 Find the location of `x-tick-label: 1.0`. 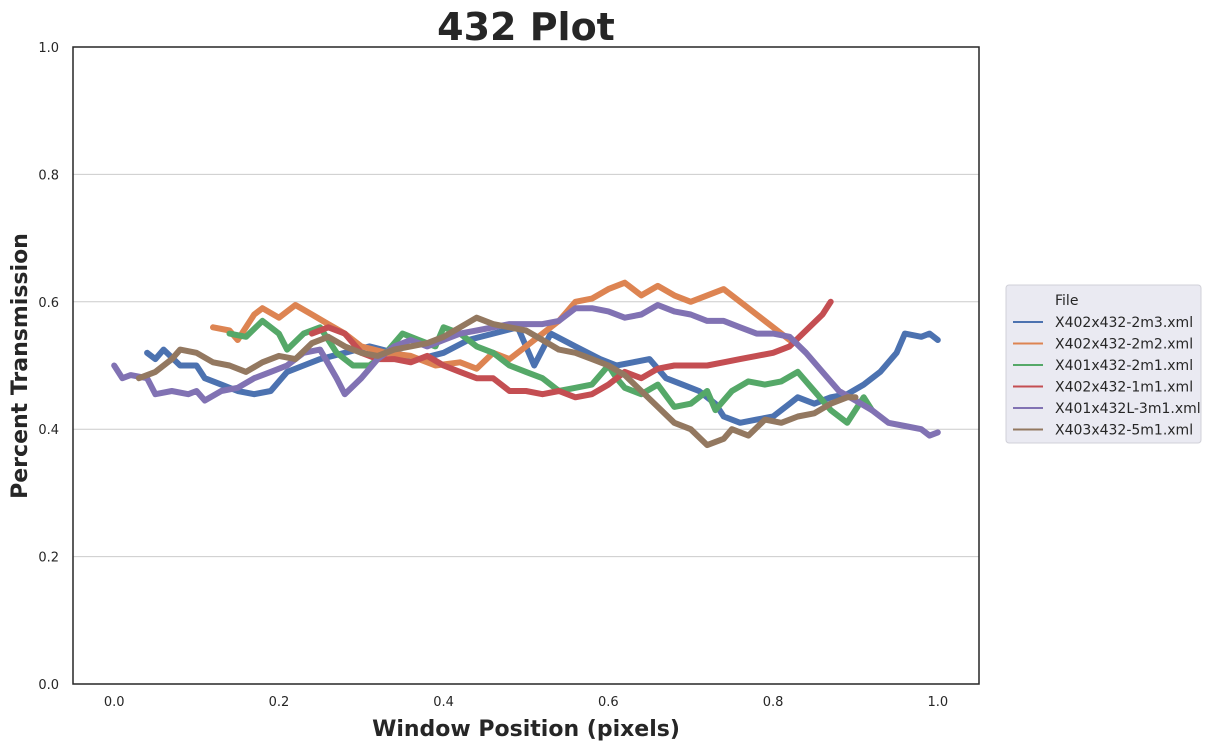

x-tick-label: 1.0 is located at coordinates (937, 702).